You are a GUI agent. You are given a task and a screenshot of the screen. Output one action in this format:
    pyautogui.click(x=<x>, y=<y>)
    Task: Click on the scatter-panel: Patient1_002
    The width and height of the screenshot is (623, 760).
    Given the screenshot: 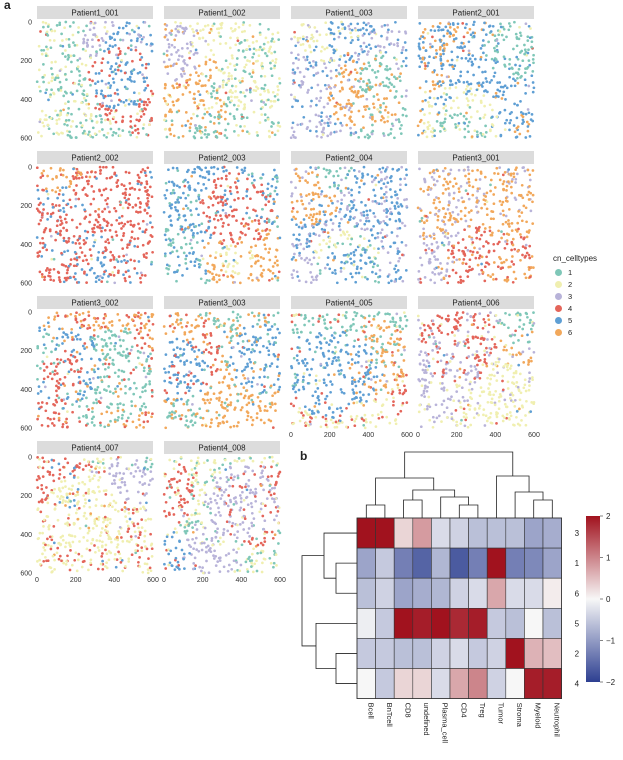 What is the action you would take?
    pyautogui.click(x=222, y=73)
    